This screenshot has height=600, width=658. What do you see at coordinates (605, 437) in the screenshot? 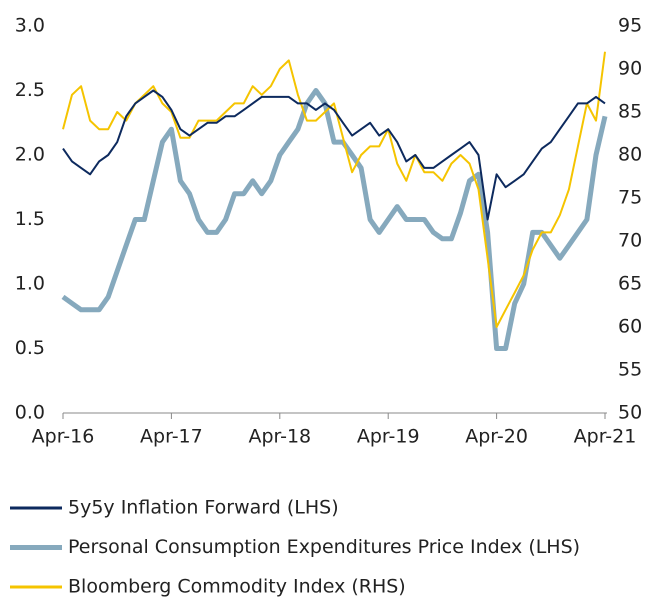
I see `x-tick-label: Apr-21` at bounding box center [605, 437].